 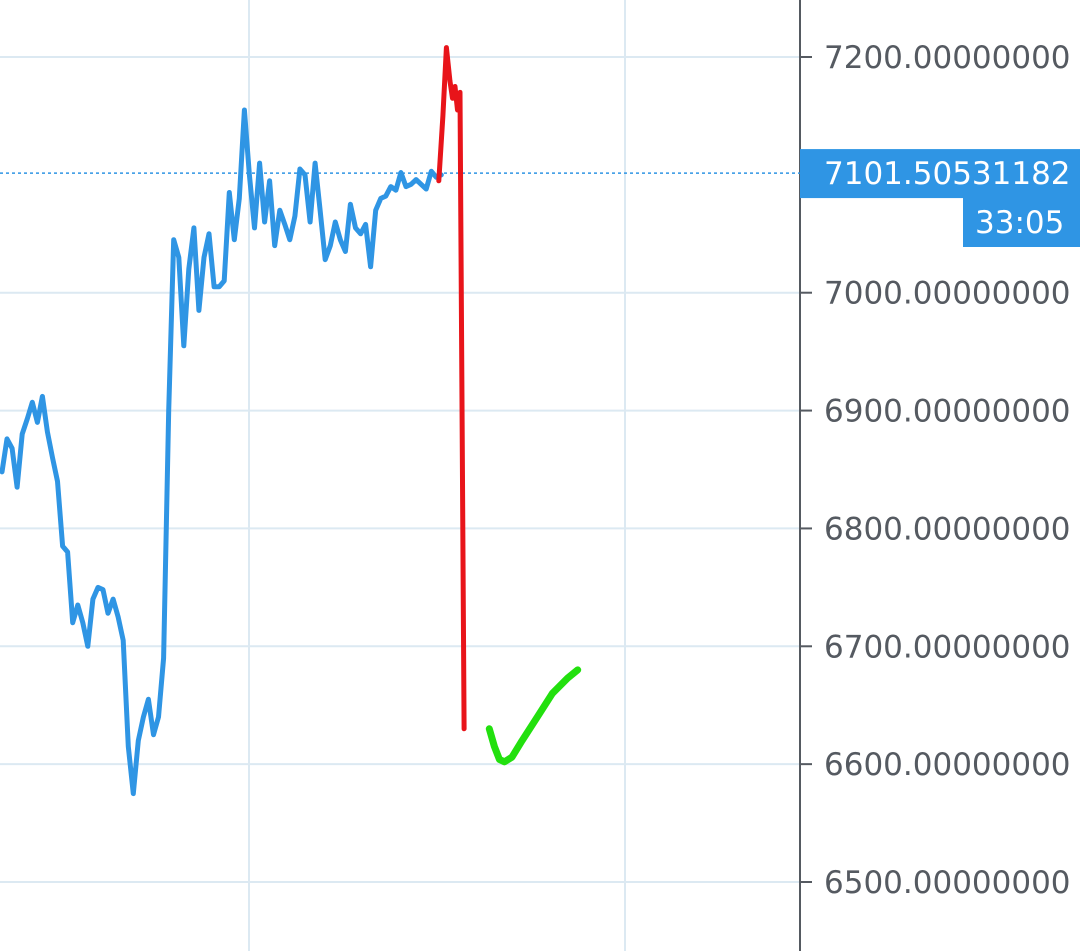 What do you see at coordinates (947, 647) in the screenshot?
I see `y-tick-label: 6700.00000000` at bounding box center [947, 647].